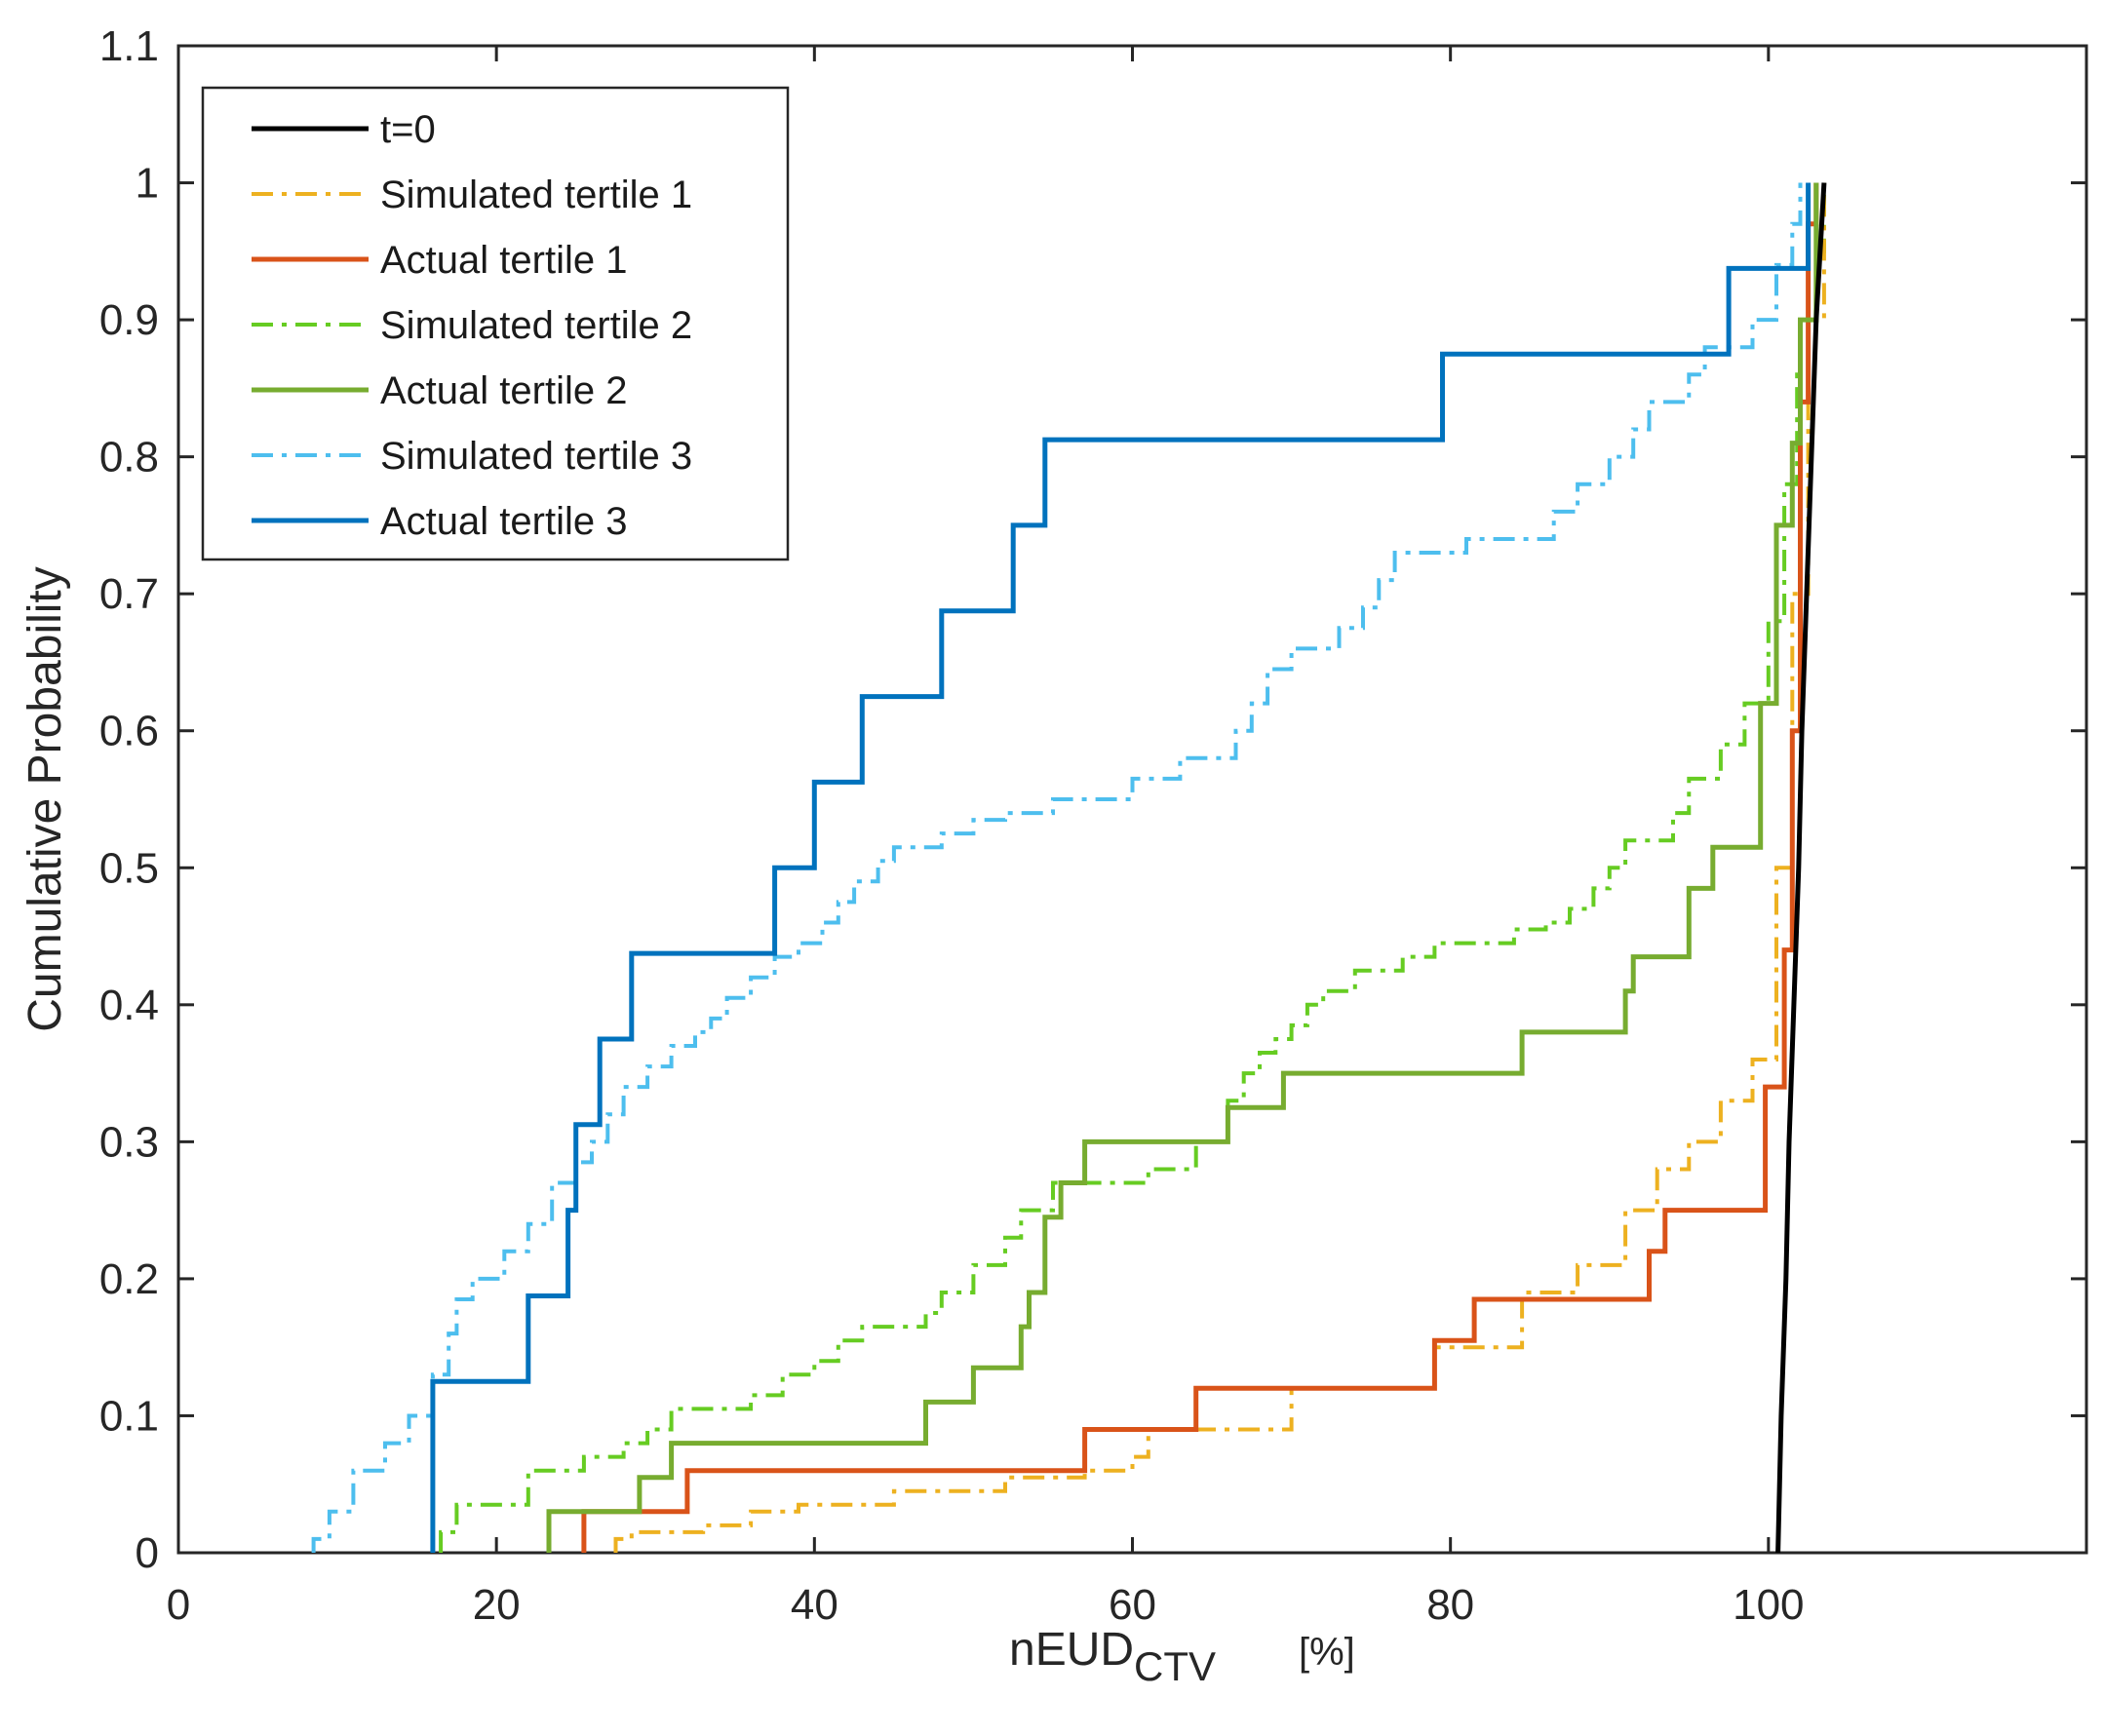 Image resolution: width=2104 pixels, height=1736 pixels. What do you see at coordinates (129, 731) in the screenshot?
I see `y-tick-label: 0.6` at bounding box center [129, 731].